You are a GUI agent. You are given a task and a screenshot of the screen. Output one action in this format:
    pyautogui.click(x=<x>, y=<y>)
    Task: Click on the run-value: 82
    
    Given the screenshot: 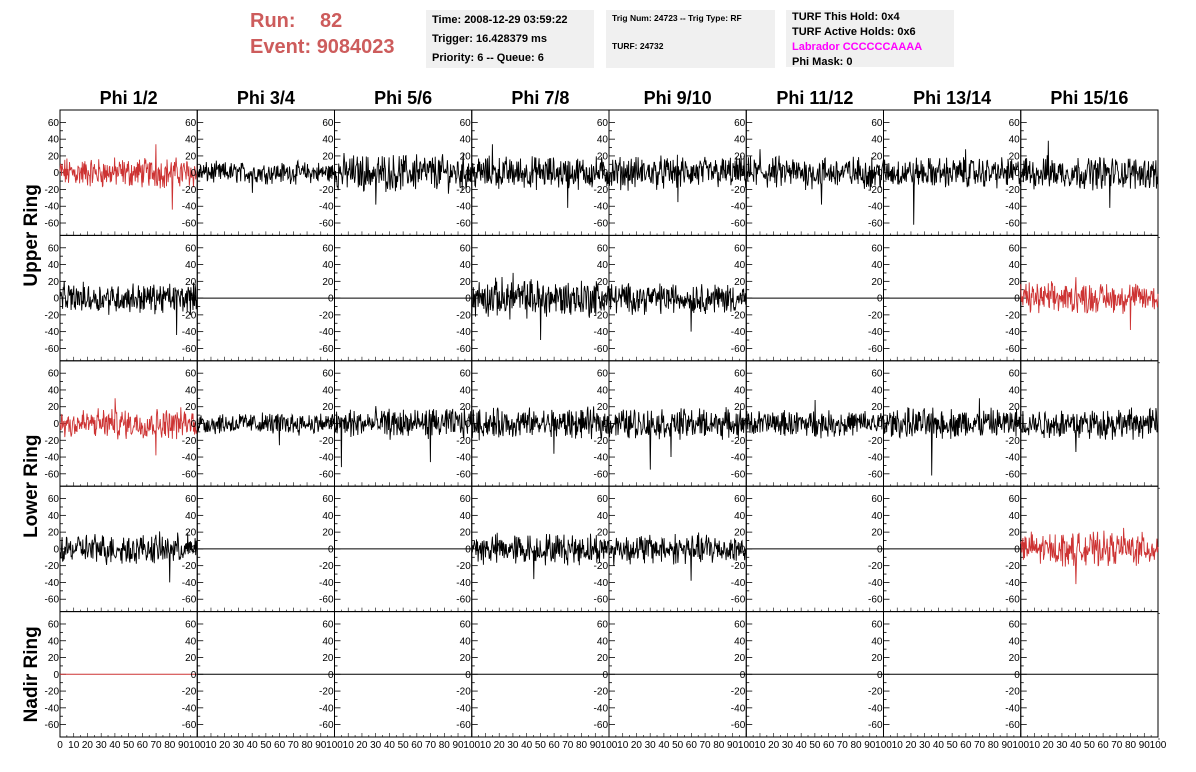 What is the action you would take?
    pyautogui.click(x=331, y=21)
    